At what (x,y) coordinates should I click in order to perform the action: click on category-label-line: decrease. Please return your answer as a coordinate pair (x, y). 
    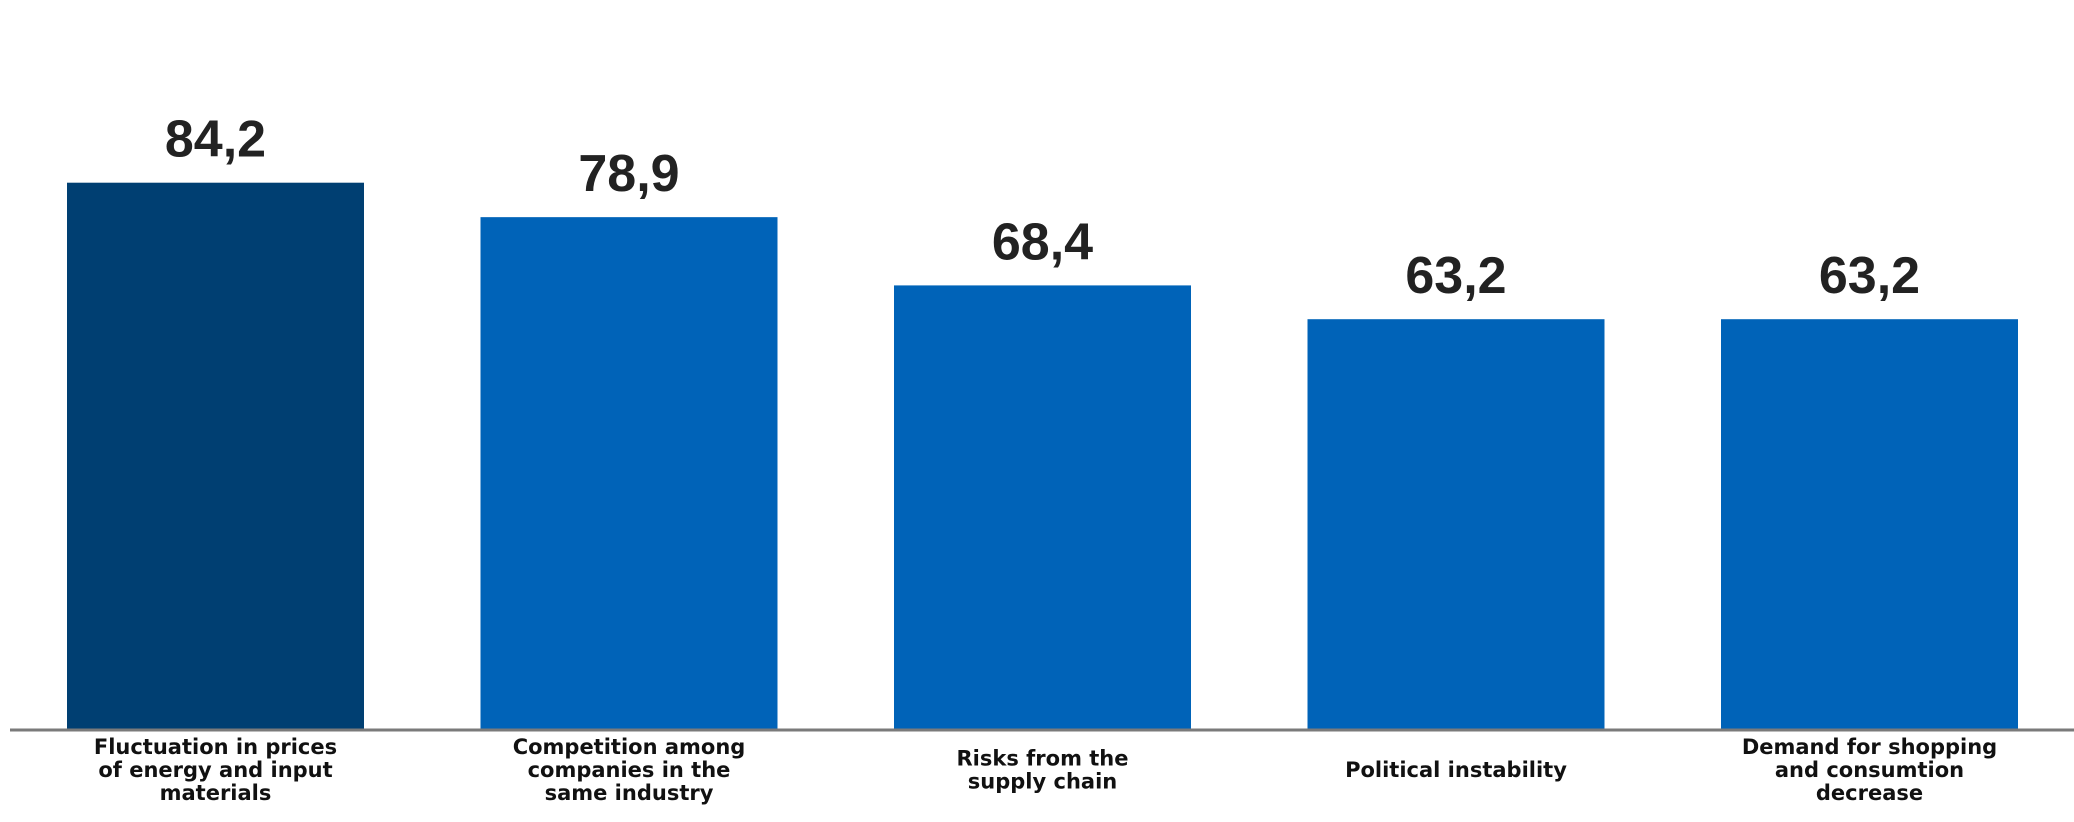
    Looking at the image, I should click on (1869, 793).